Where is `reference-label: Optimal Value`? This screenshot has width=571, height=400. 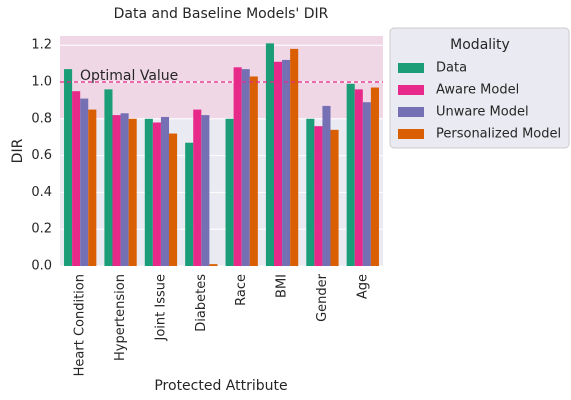 reference-label: Optimal Value is located at coordinates (129, 76).